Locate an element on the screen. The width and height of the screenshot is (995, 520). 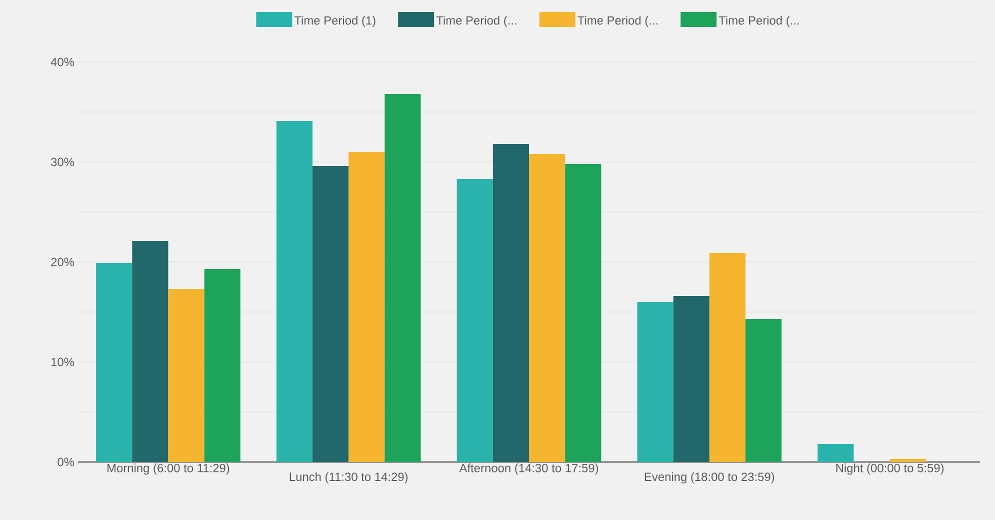
x-tick-label: Afternoon (14:30 to 17:59) is located at coordinates (528, 469).